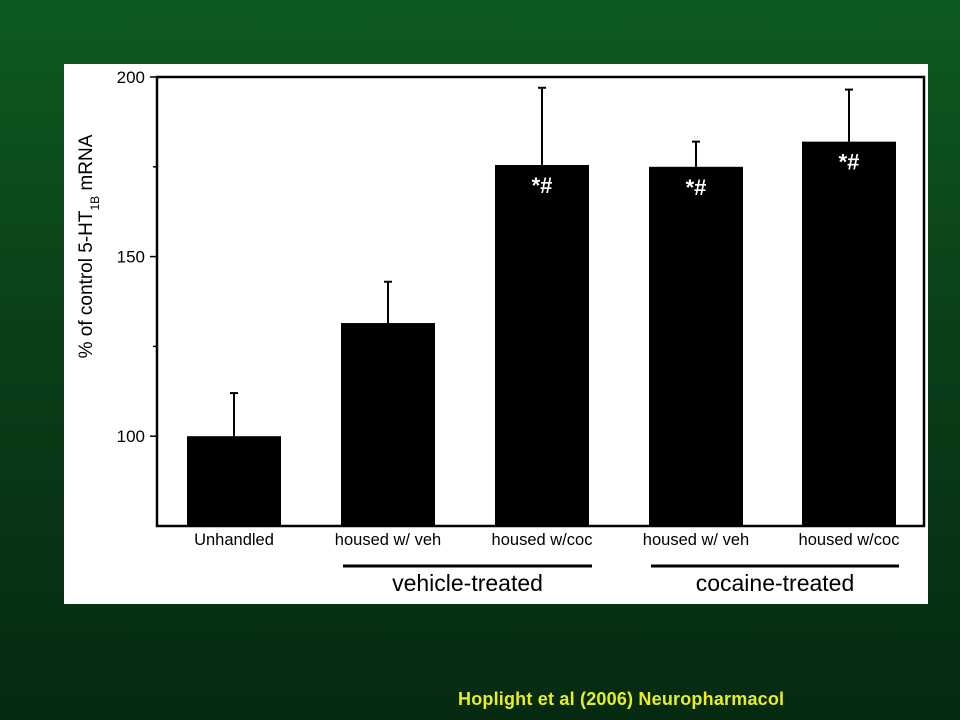 The height and width of the screenshot is (720, 960). Describe the element at coordinates (467, 583) in the screenshot. I see `group-label-0: vehicle-treated` at that location.